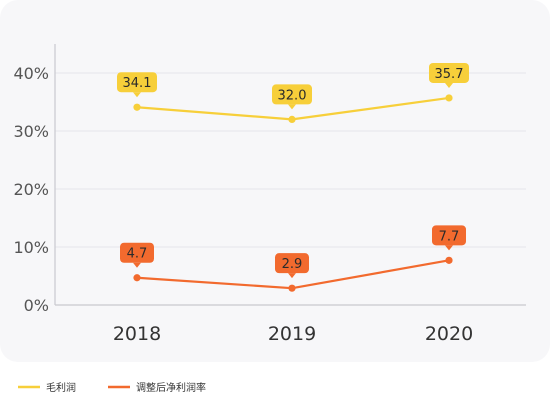 The height and width of the screenshot is (404, 550). Describe the element at coordinates (449, 334) in the screenshot. I see `x-tick-label: 2020` at that location.